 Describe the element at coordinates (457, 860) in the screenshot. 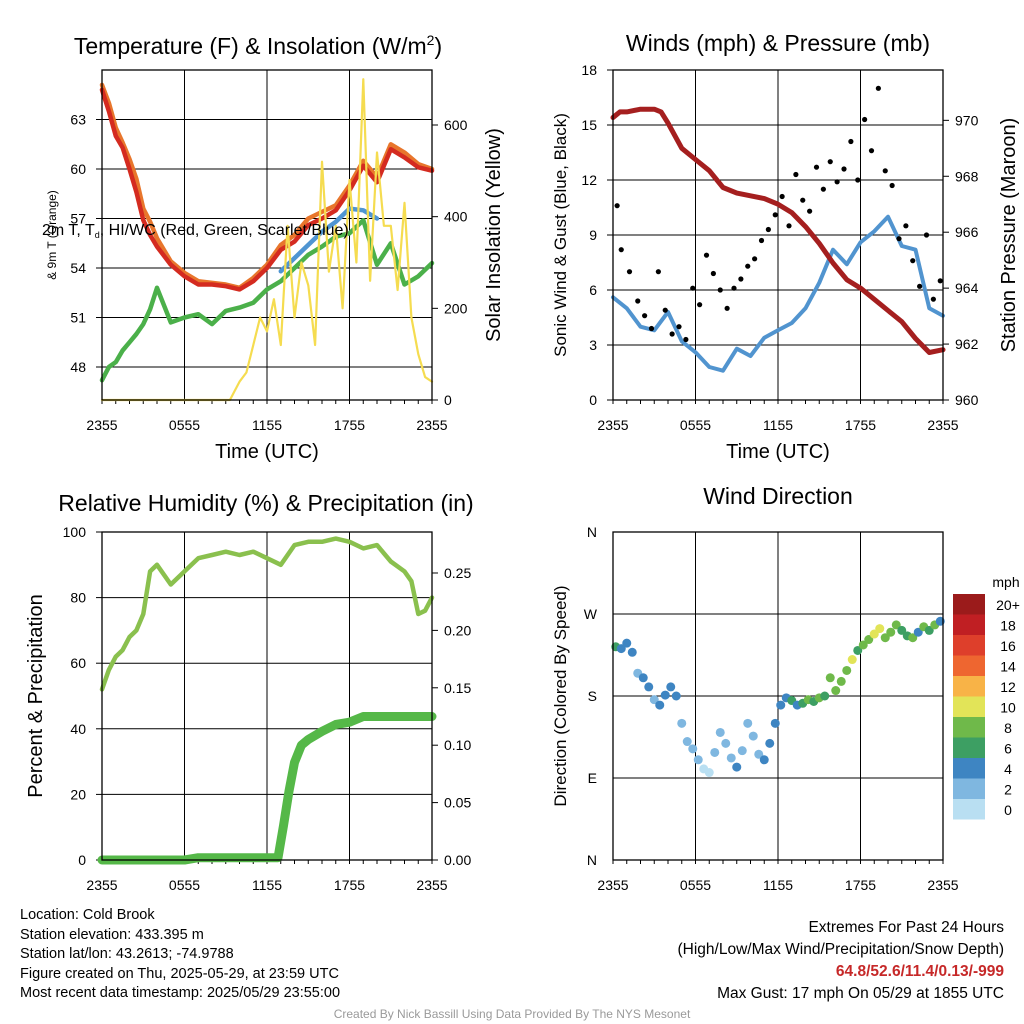

I see `rh-y2-tick-label: 0.00` at that location.